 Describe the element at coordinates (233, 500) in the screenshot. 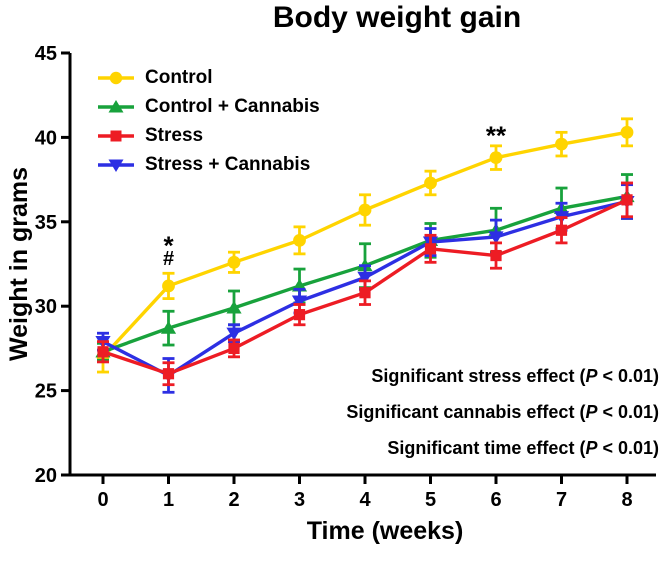

I see `x-tick-label: 2` at that location.